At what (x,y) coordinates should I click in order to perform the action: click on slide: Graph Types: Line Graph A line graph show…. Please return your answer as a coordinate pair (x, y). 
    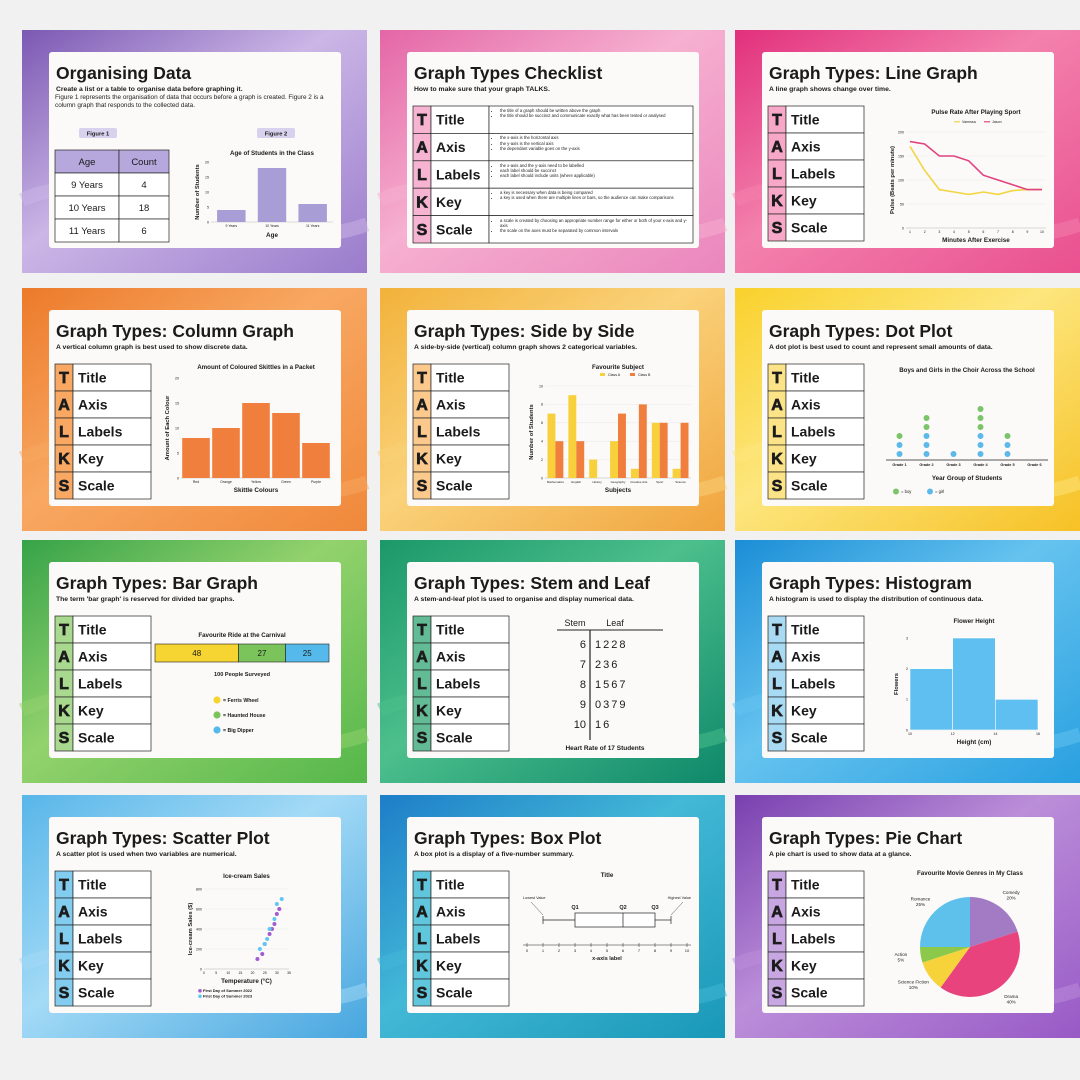
    Looking at the image, I should click on (906, 151).